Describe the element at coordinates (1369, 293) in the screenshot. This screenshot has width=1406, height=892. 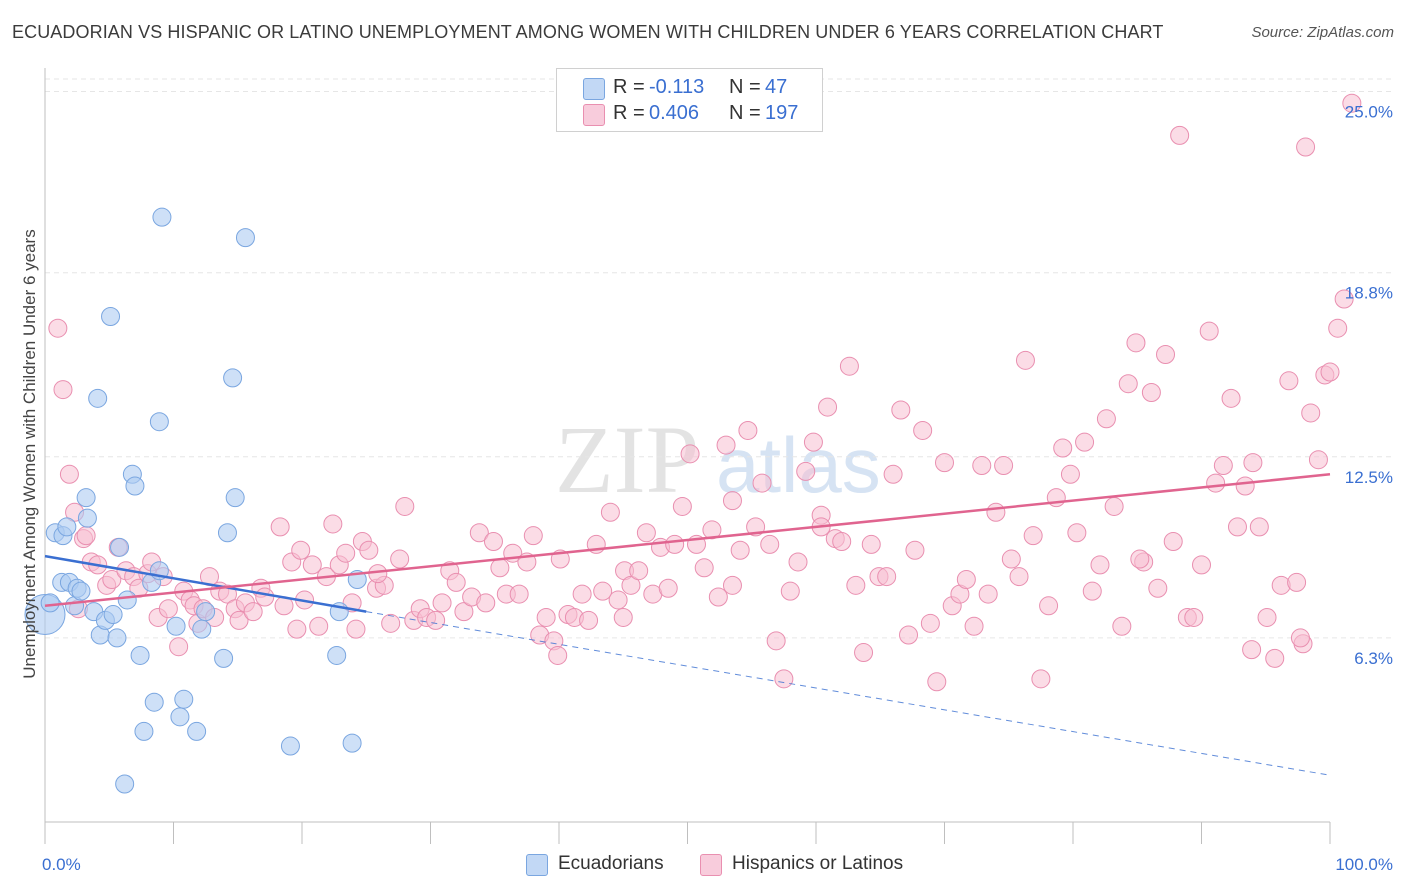
I see `y-tick-label: 18.8%` at that location.